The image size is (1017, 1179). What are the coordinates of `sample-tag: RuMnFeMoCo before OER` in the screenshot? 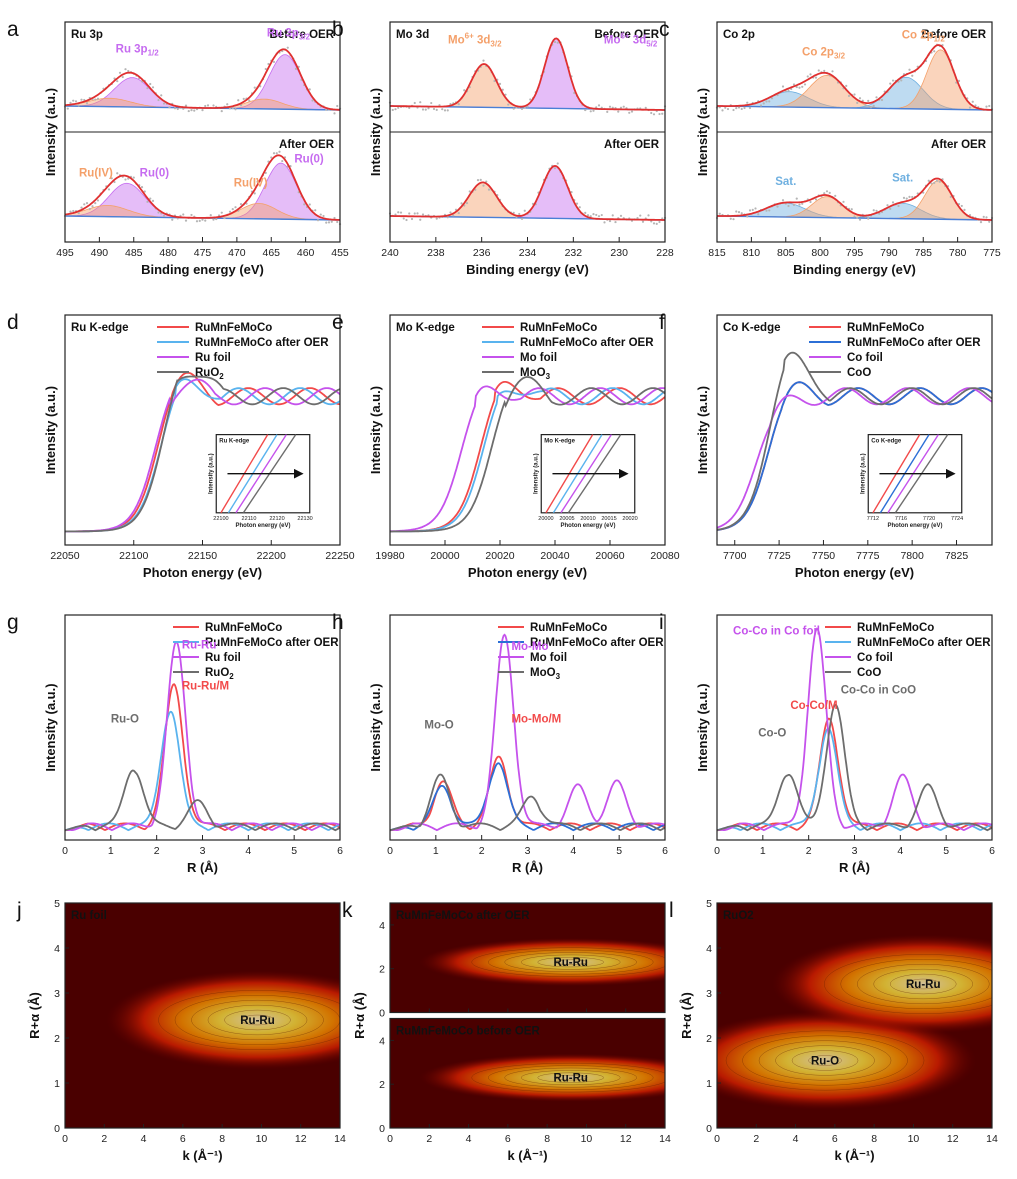 It's located at (468, 1032).